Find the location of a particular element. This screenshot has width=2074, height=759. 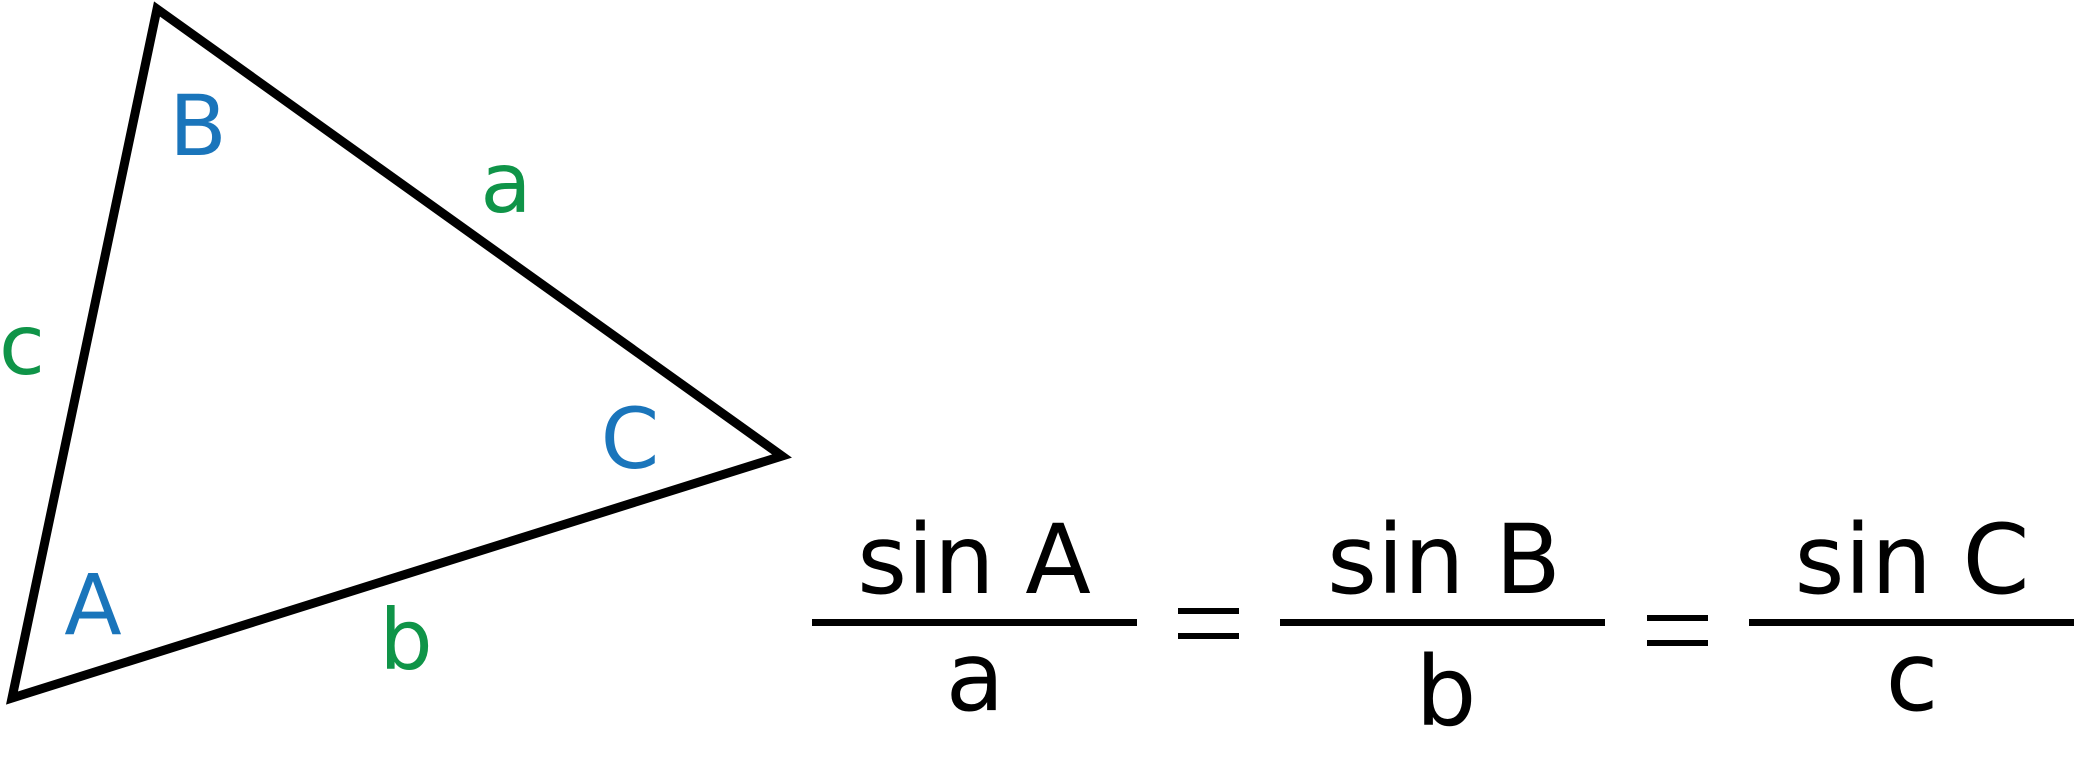

fraction-sin-c-over-c: sin C c is located at coordinates (1911, 618).